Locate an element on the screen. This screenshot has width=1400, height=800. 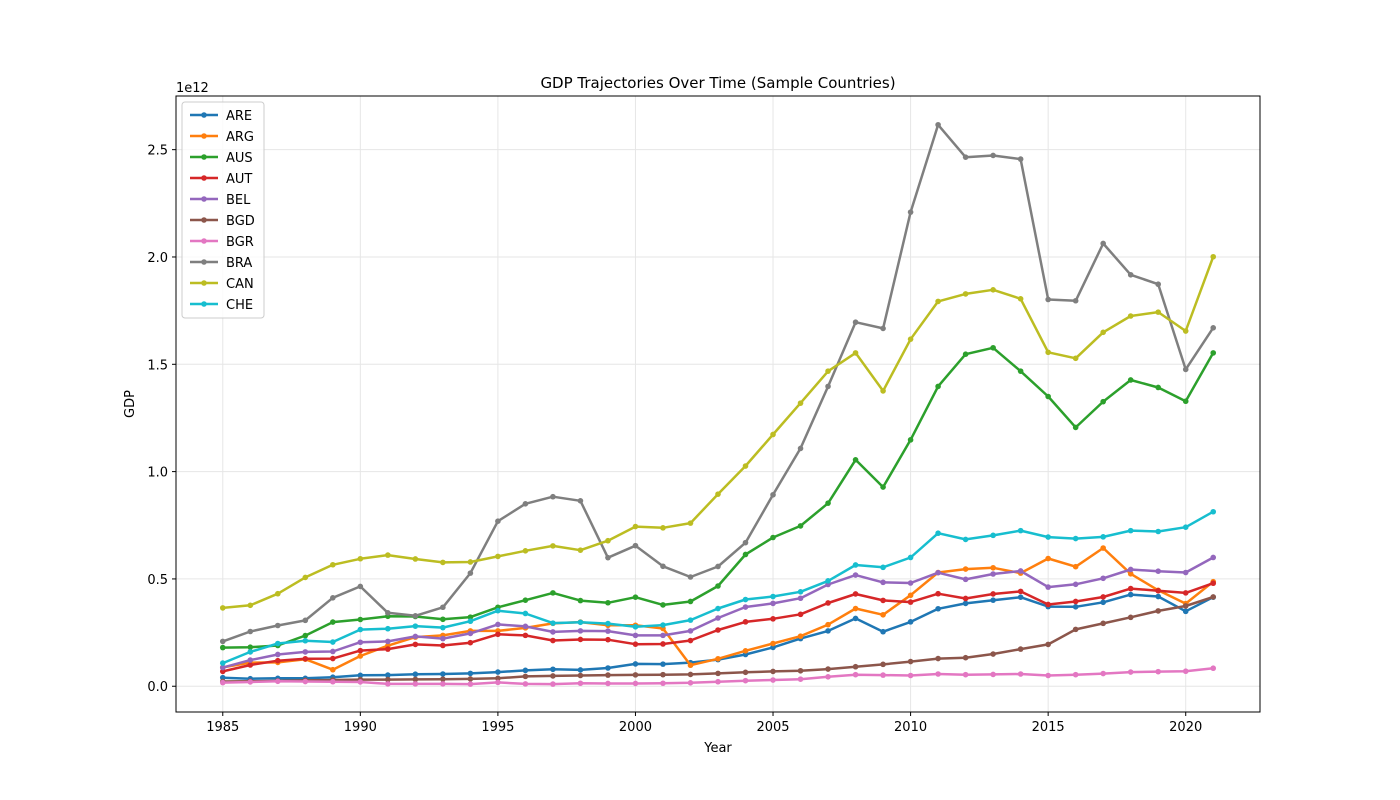
series-aut is located at coordinates (718, 627).